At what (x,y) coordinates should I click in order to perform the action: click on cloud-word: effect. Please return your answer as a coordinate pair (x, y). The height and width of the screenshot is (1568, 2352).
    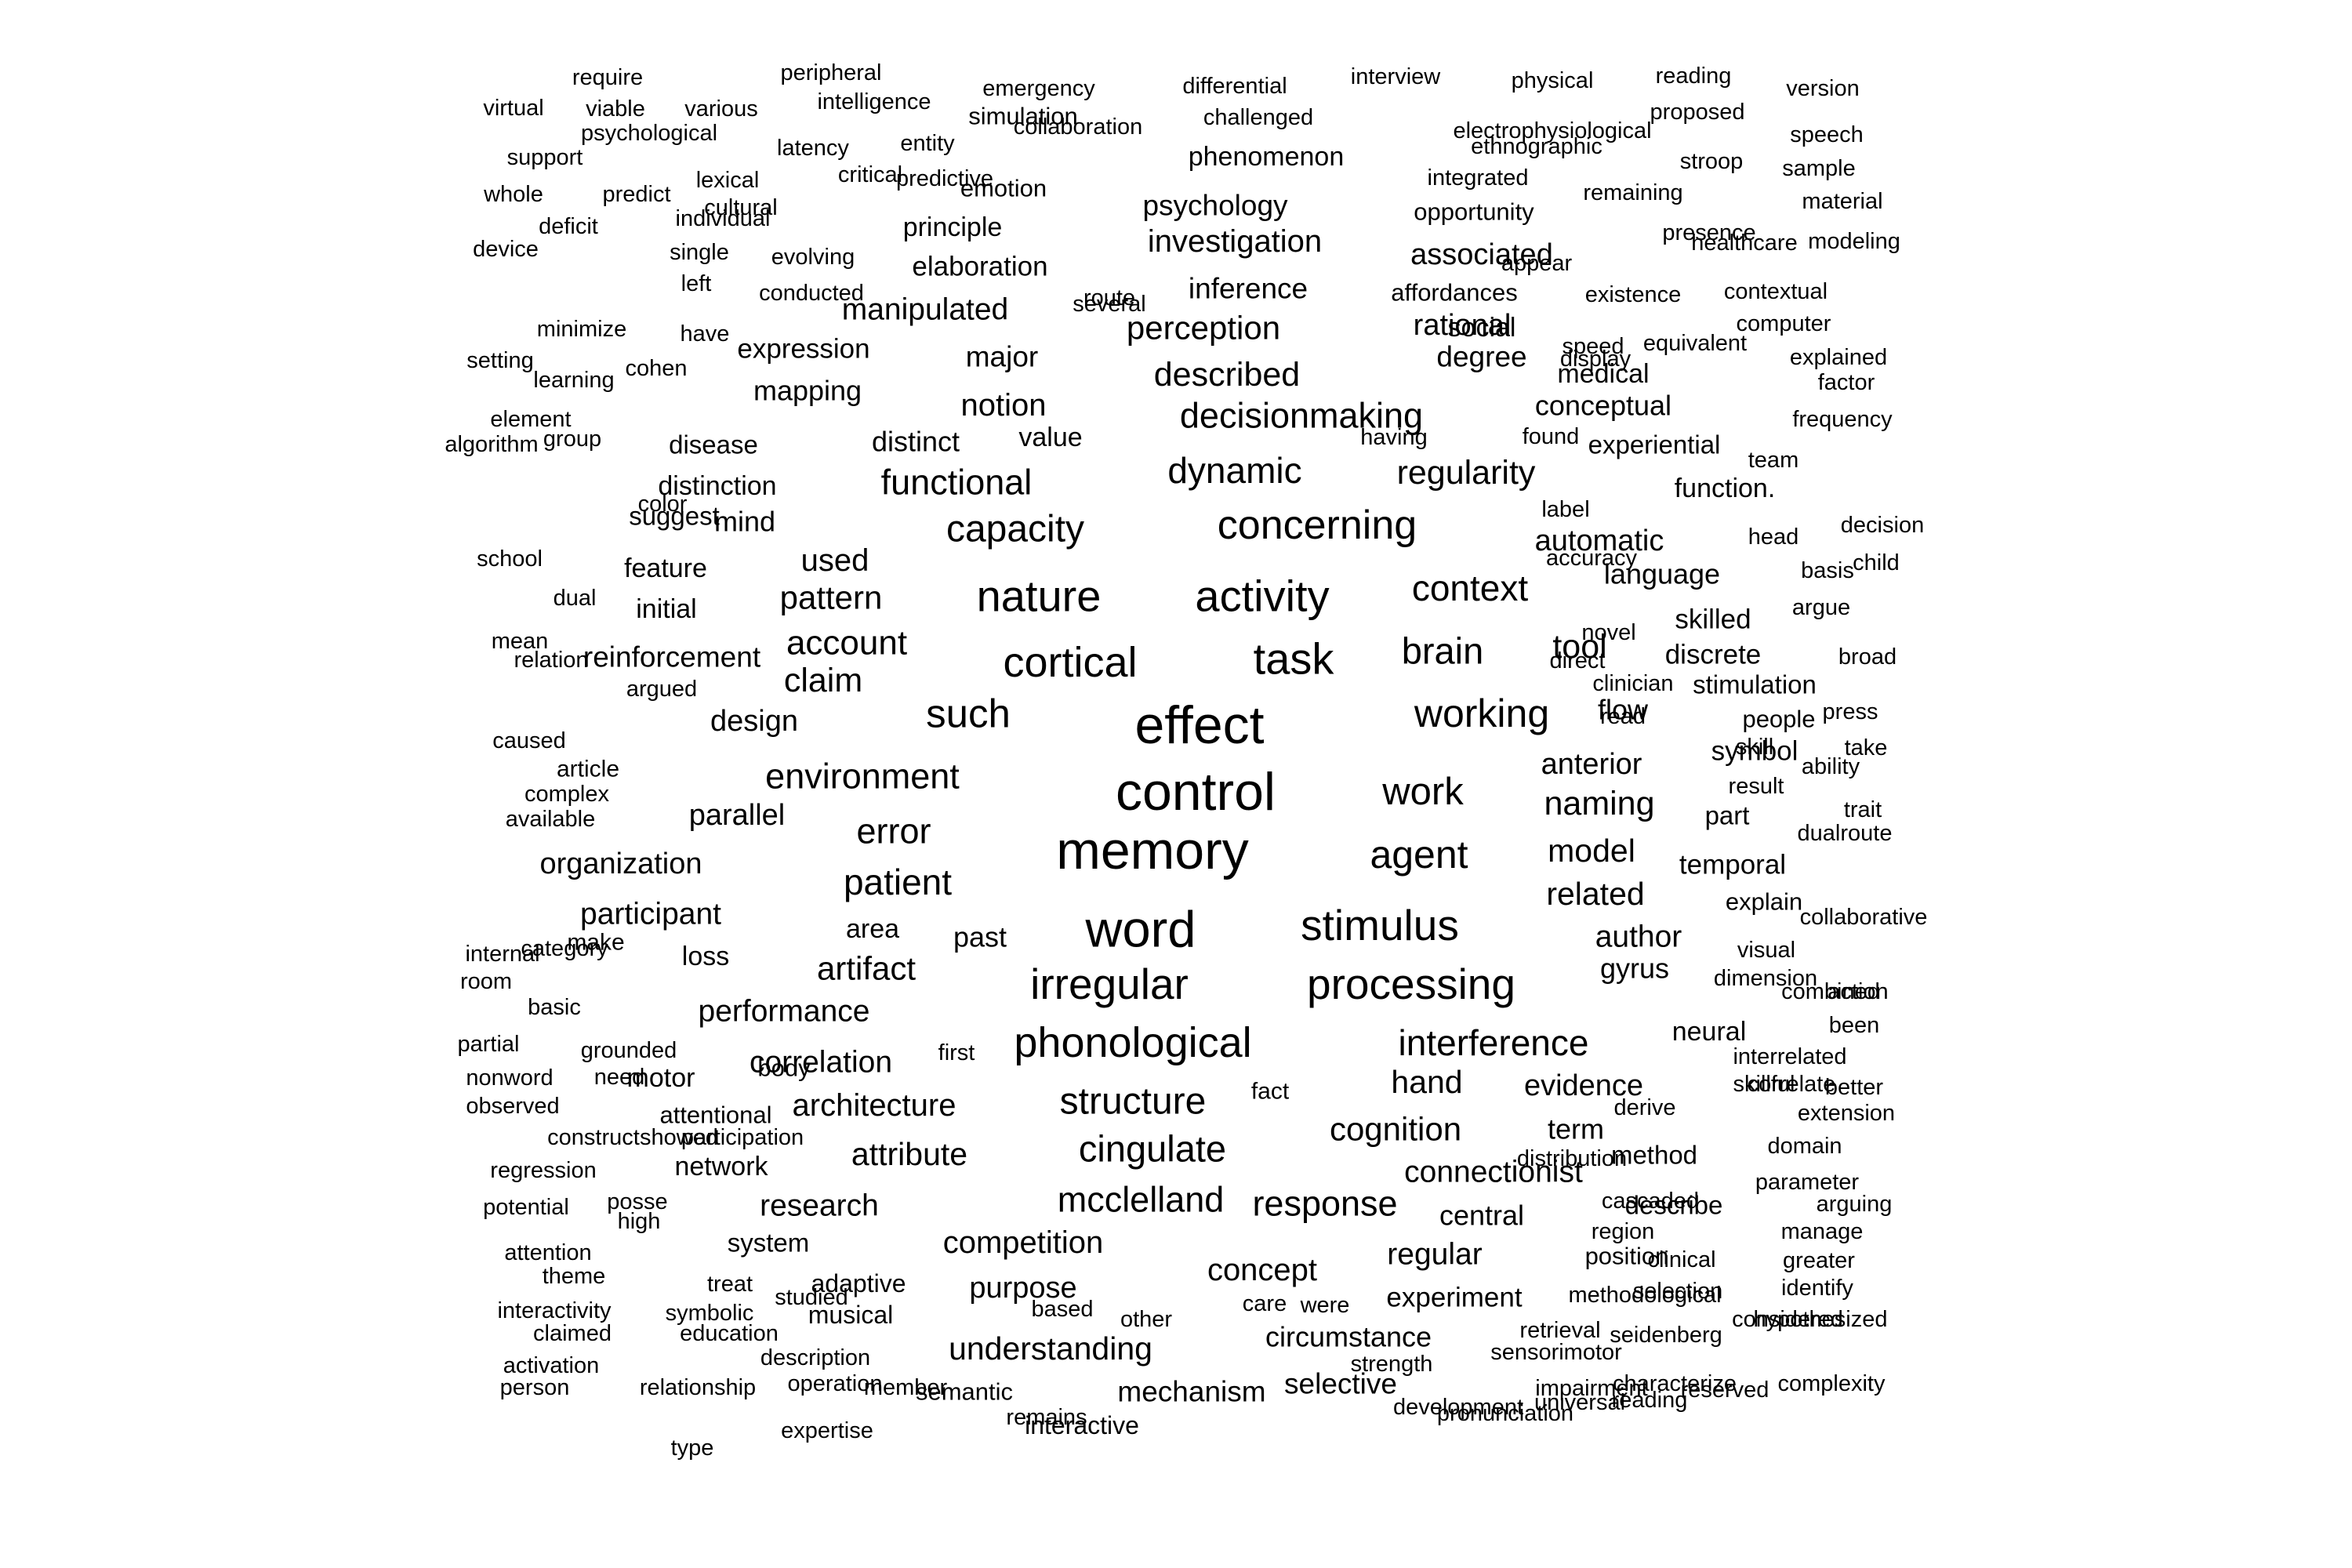
    Looking at the image, I should click on (1199, 725).